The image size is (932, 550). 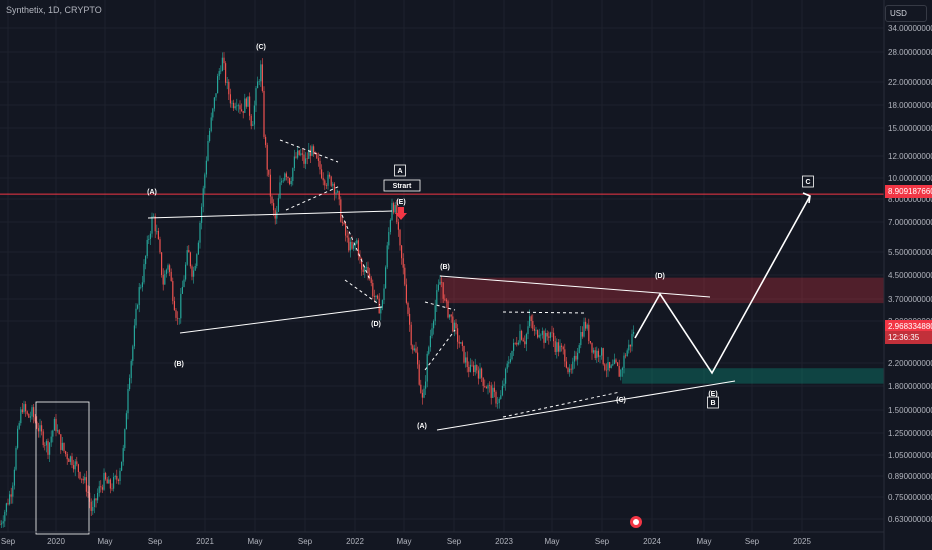 I want to click on price-tick-label: 3.700000000, so click(x=910, y=299).